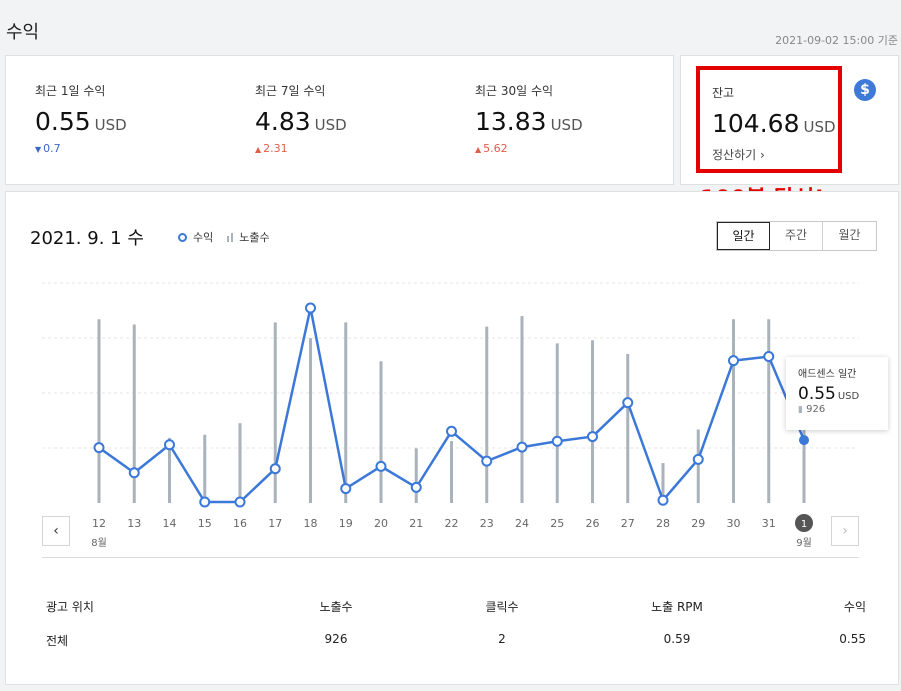  Describe the element at coordinates (336, 639) in the screenshot. I see `table-cell: 926` at that location.